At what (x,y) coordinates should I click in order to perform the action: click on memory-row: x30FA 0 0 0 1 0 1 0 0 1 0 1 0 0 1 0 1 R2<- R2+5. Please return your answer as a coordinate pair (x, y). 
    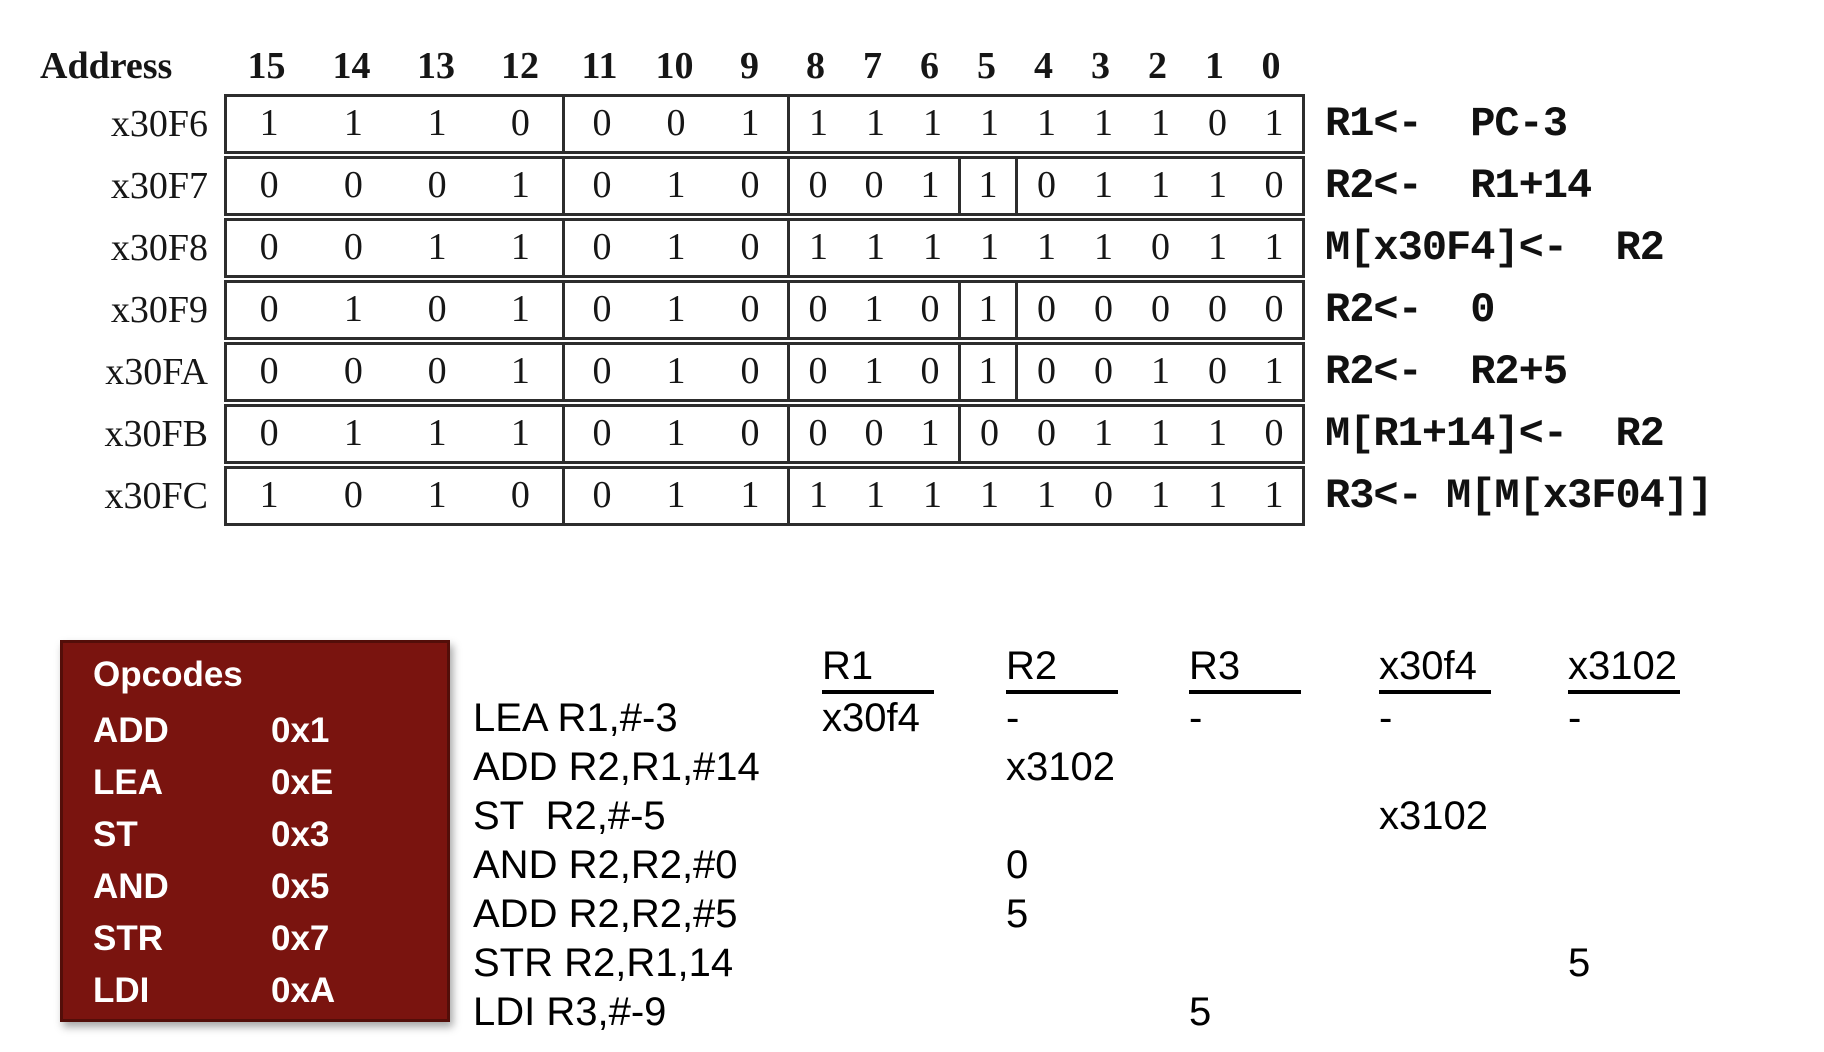
    Looking at the image, I should click on (876, 372).